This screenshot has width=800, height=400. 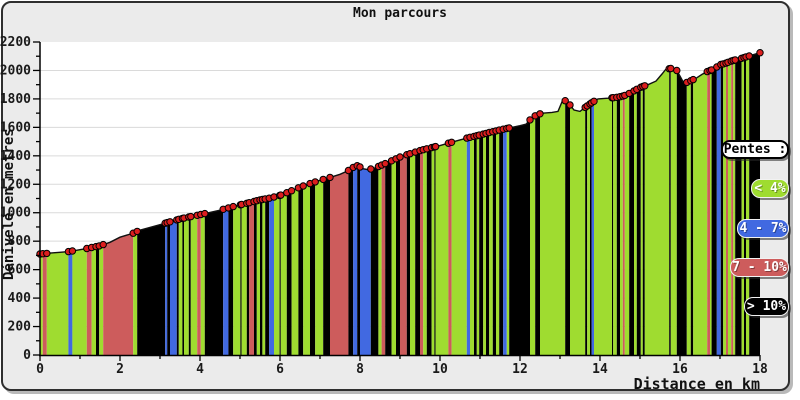 What do you see at coordinates (40, 369) in the screenshot?
I see `x-tick-label: 0` at bounding box center [40, 369].